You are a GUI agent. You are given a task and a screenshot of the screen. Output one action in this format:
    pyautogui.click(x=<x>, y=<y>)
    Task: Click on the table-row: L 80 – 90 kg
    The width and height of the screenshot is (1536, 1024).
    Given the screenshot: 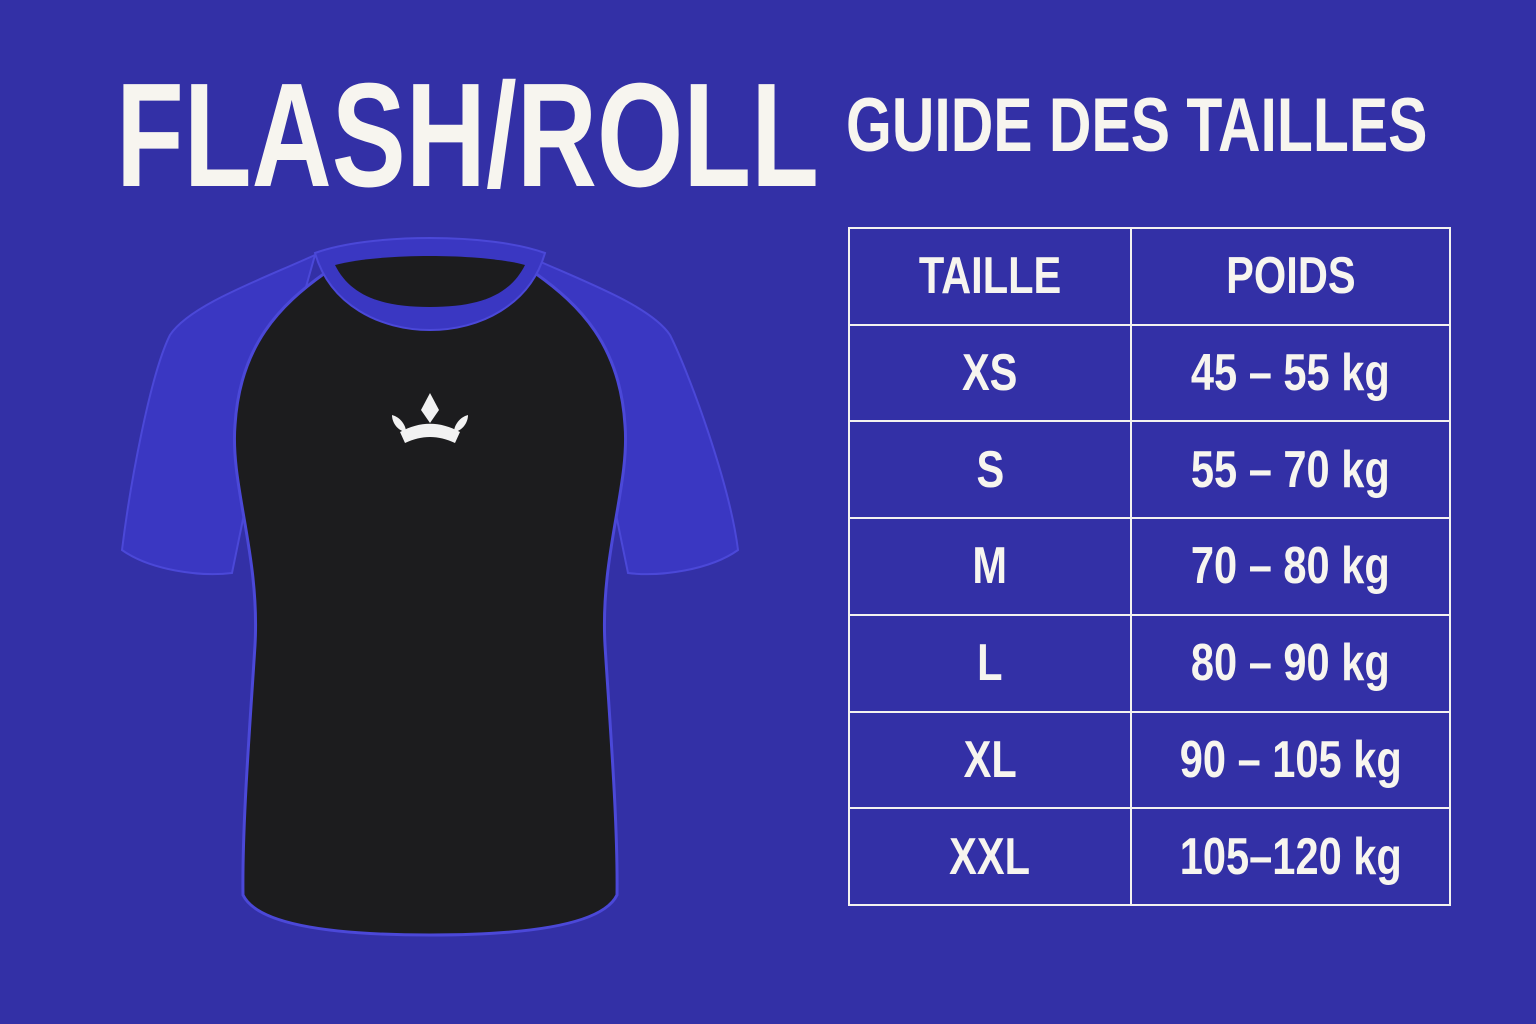 What is the action you would take?
    pyautogui.click(x=1149, y=663)
    